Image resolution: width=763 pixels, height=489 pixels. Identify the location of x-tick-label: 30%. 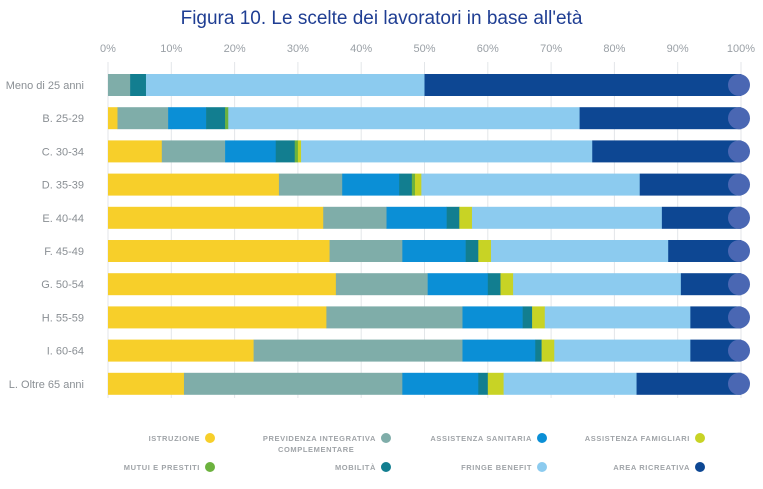
(298, 49).